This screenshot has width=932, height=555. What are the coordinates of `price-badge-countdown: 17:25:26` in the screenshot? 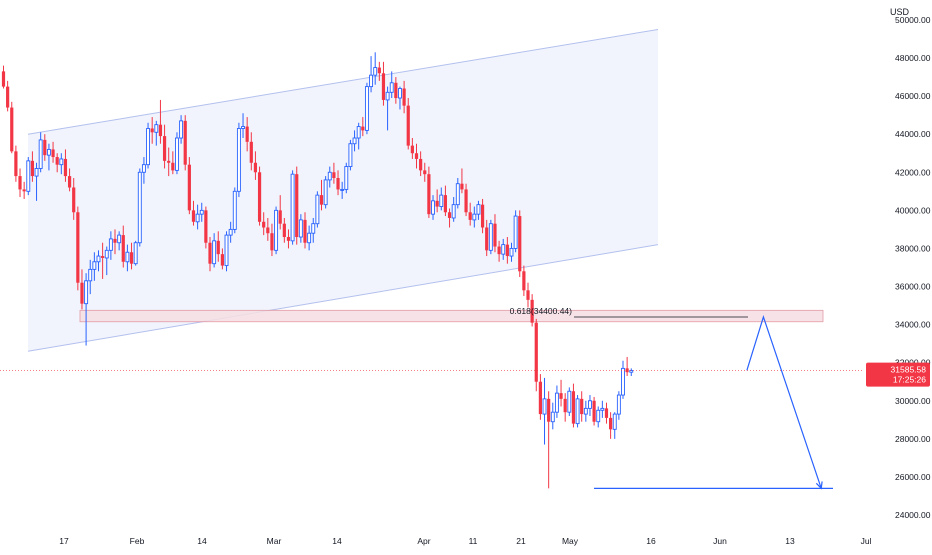 It's located at (909, 380).